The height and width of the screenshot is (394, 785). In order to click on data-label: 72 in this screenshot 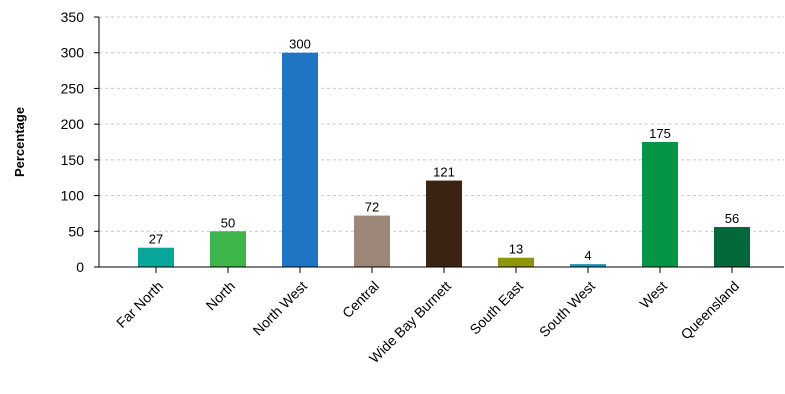, I will do `click(372, 207)`.